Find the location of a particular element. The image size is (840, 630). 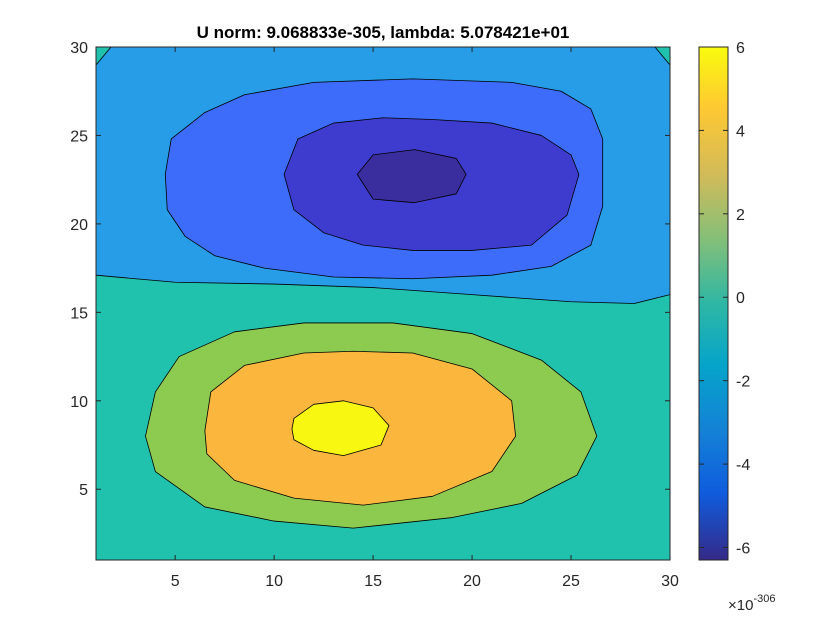

top-left-corner-contour is located at coordinates (103, 56).